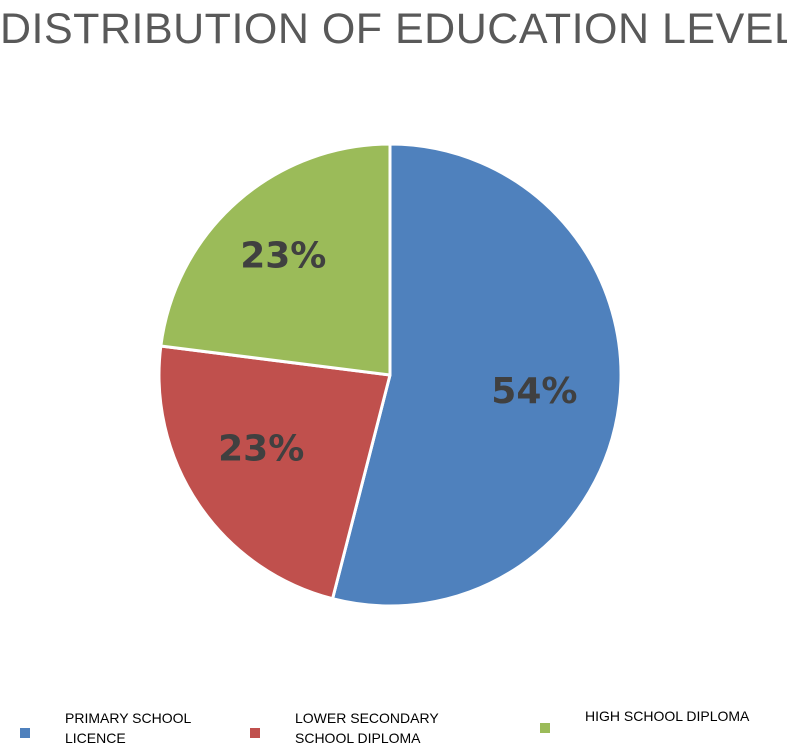 Image resolution: width=787 pixels, height=754 pixels. I want to click on legend-label-primary-school: PRIMARY SCHOOL LICENCE, so click(128, 728).